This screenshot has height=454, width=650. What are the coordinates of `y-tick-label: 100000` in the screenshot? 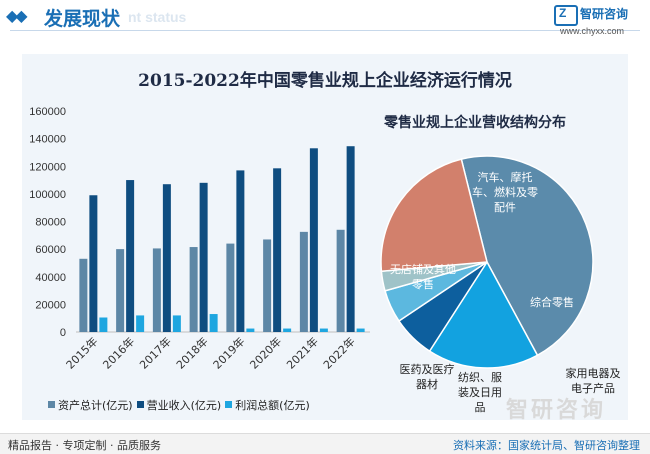 It's located at (47, 195).